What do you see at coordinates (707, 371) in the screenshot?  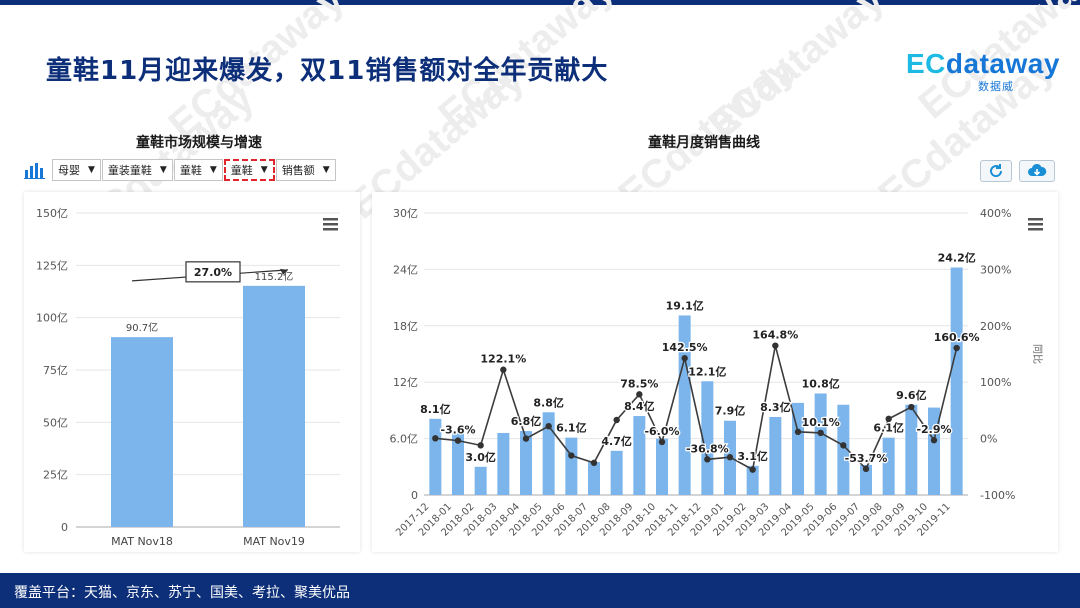 I see `bar-data-label: 12.1亿` at bounding box center [707, 371].